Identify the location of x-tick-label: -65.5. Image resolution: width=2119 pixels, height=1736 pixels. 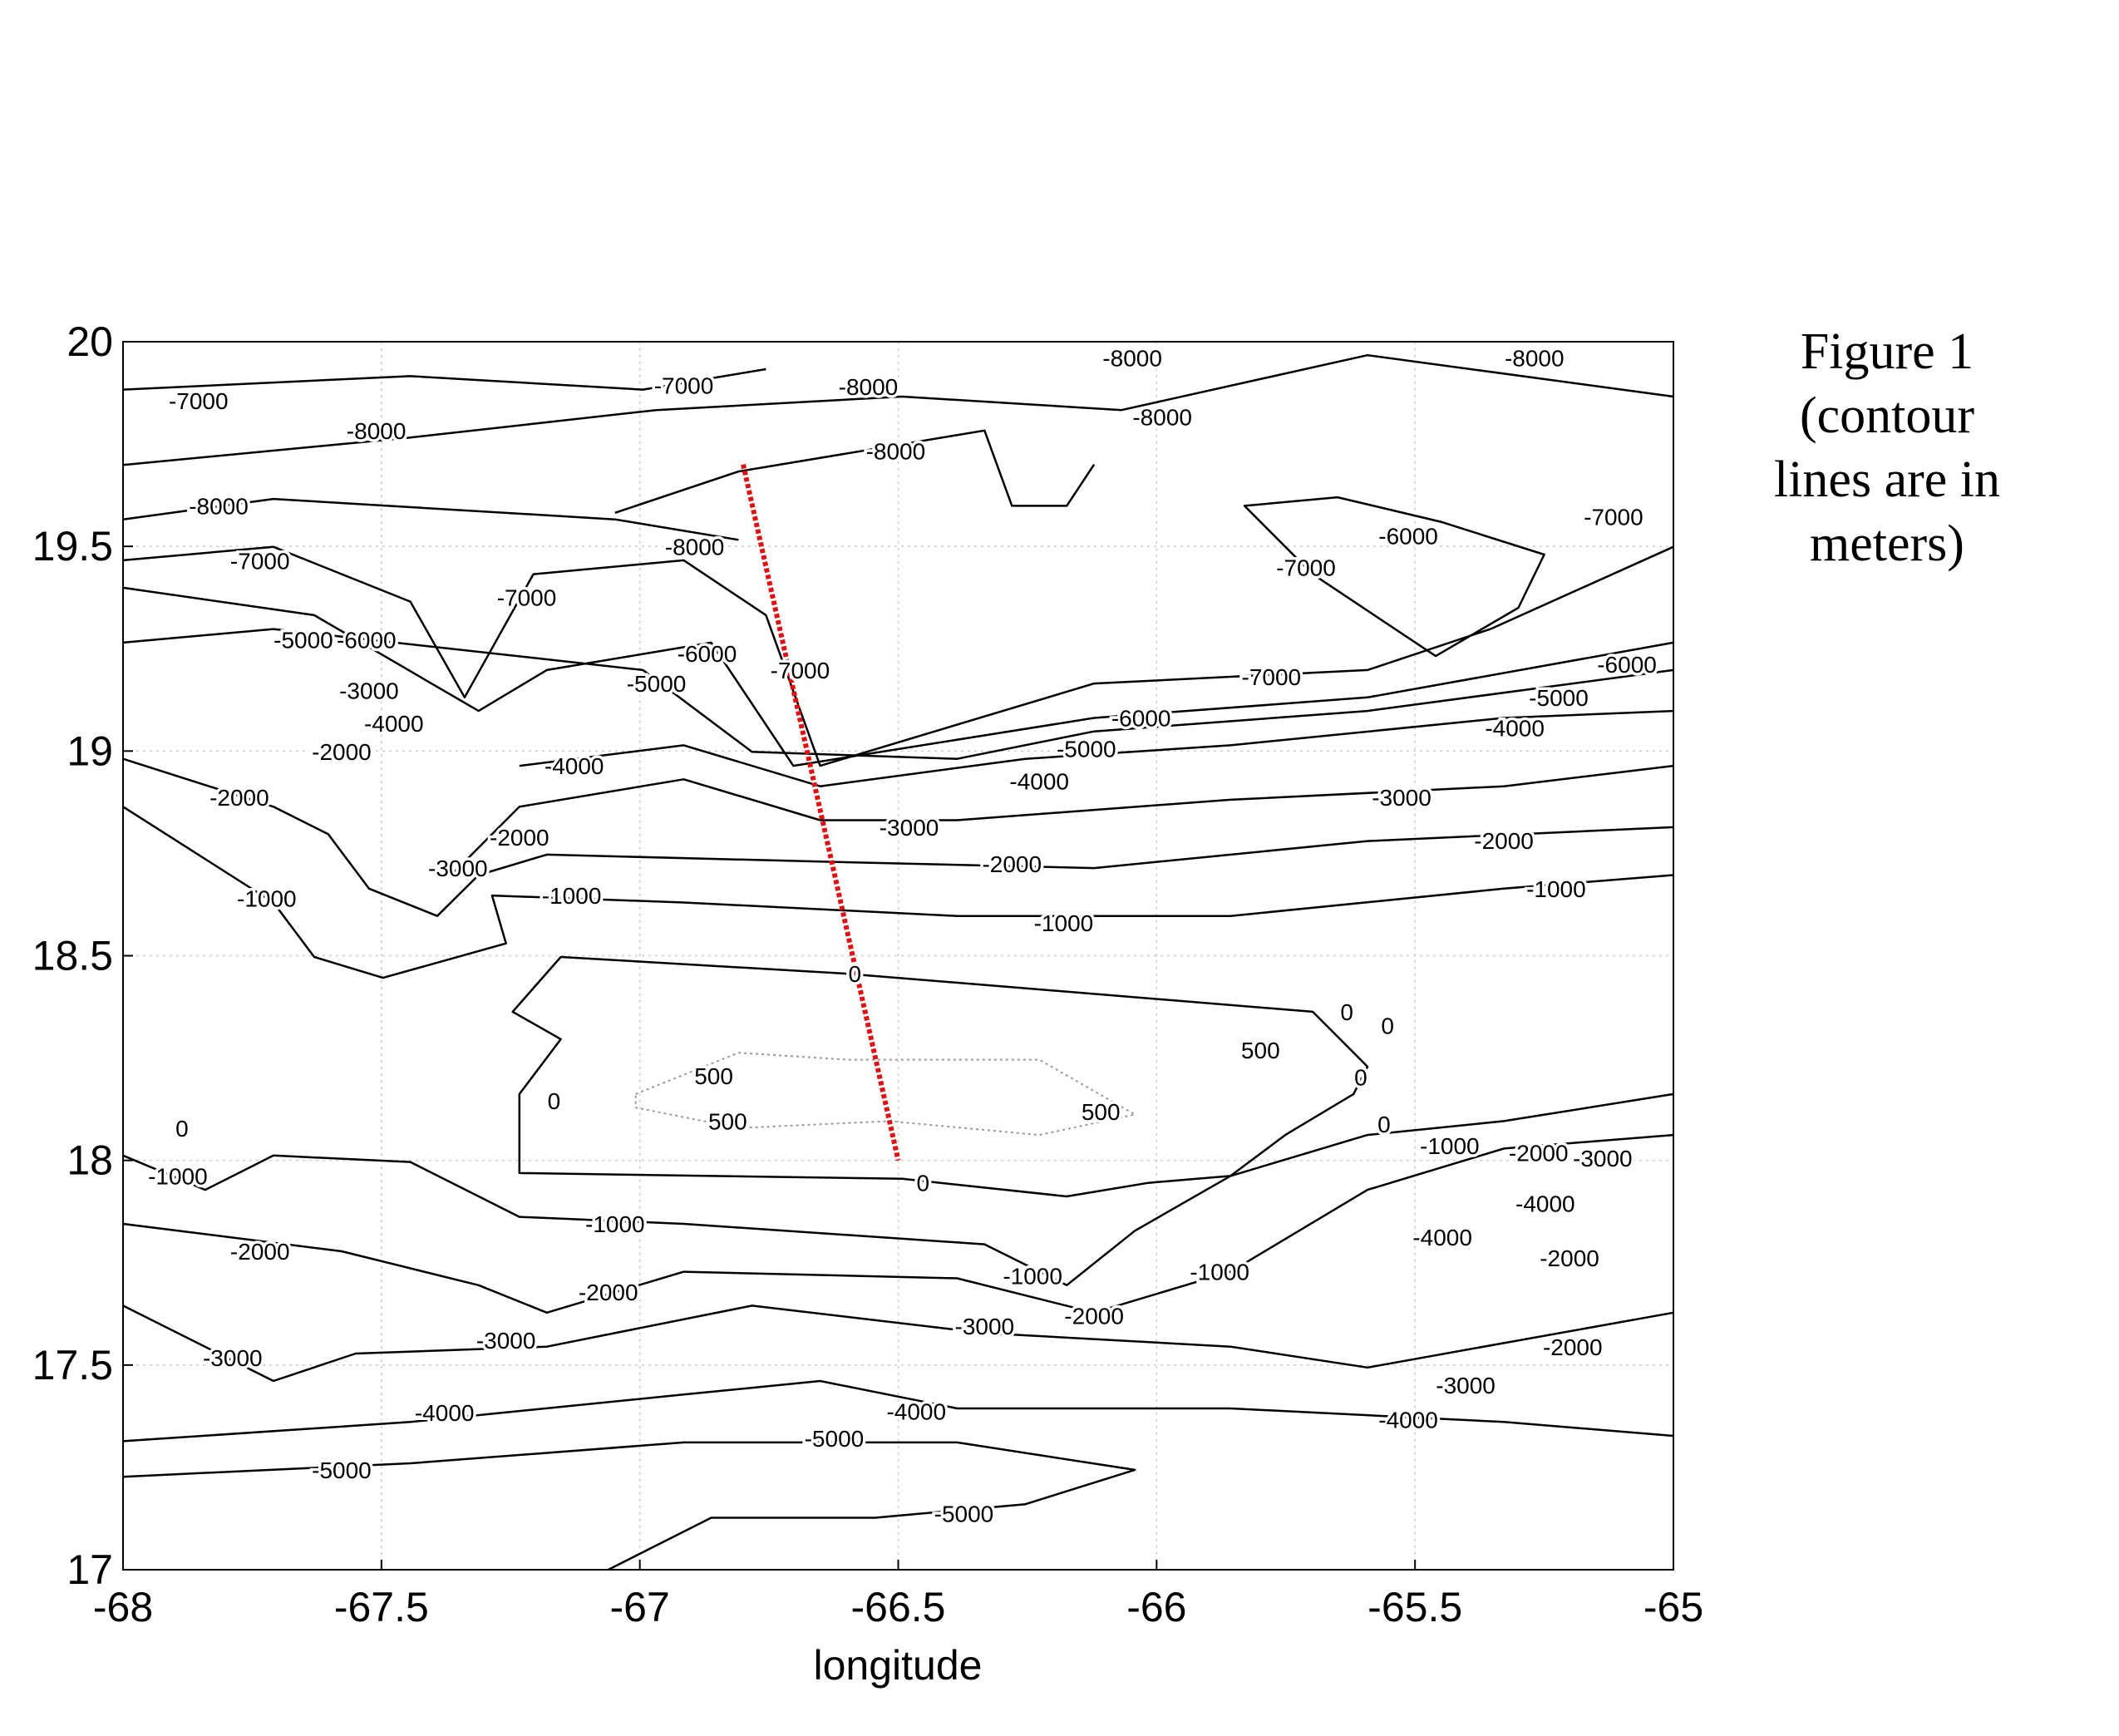
(1414, 1607).